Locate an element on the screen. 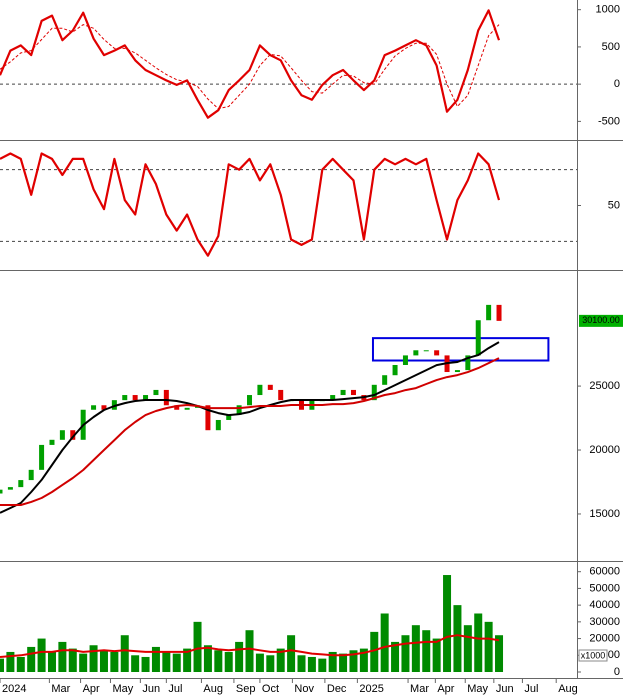 This screenshot has width=623, height=696. x-tick-label: Apr is located at coordinates (91, 689).